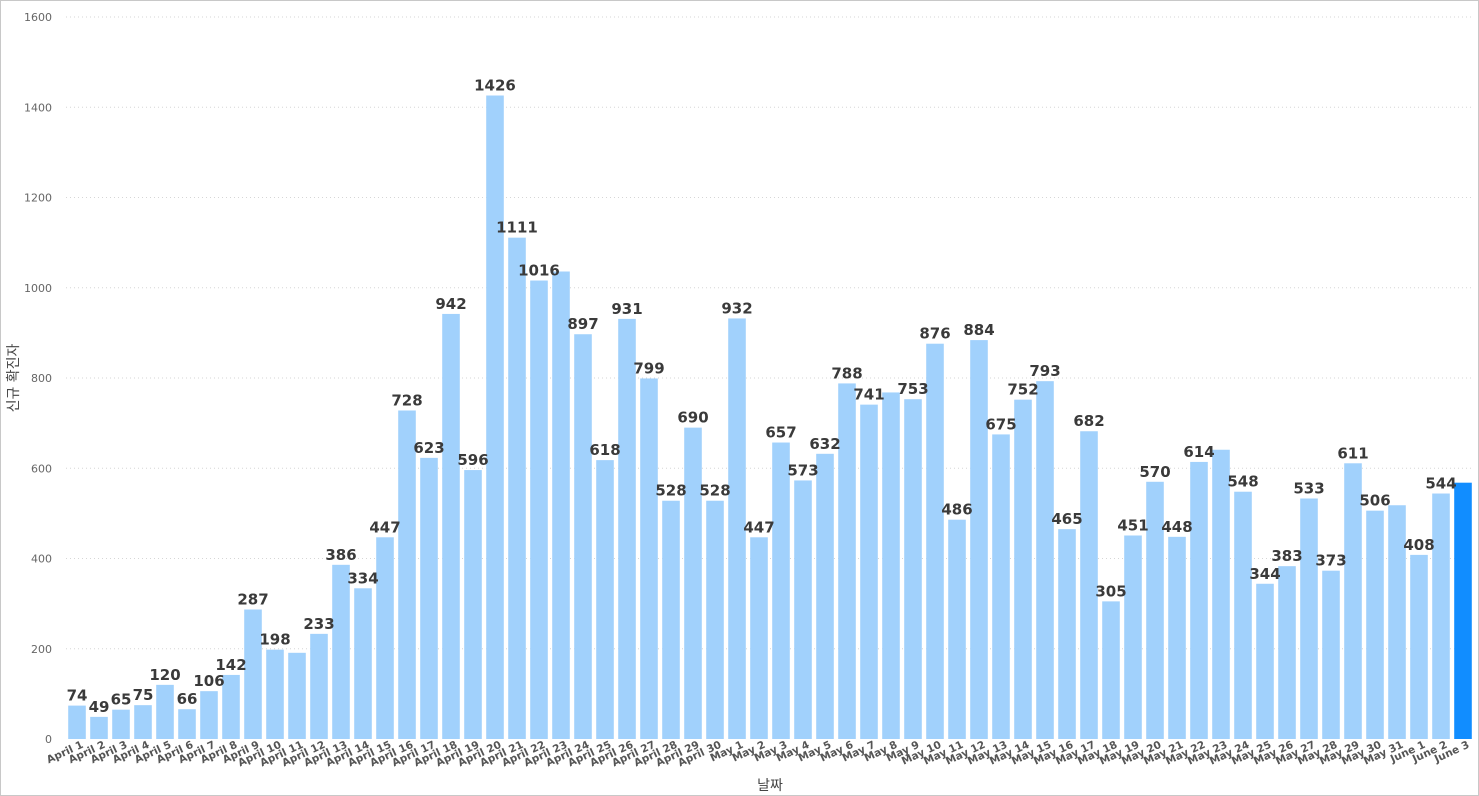  I want to click on x-axis-title: 날짜, so click(770, 786).